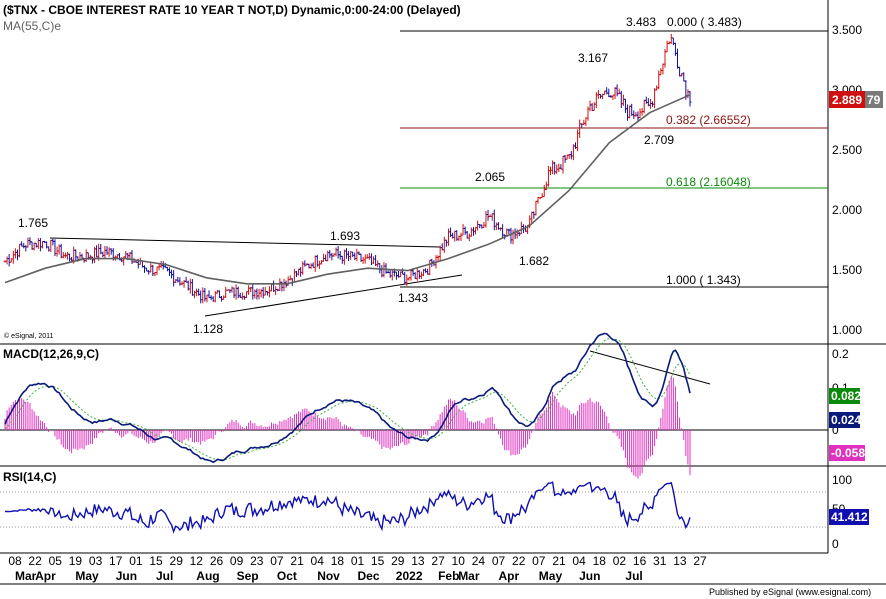 This screenshot has width=886, height=599. I want to click on x-tick-month: Jul, so click(633, 576).